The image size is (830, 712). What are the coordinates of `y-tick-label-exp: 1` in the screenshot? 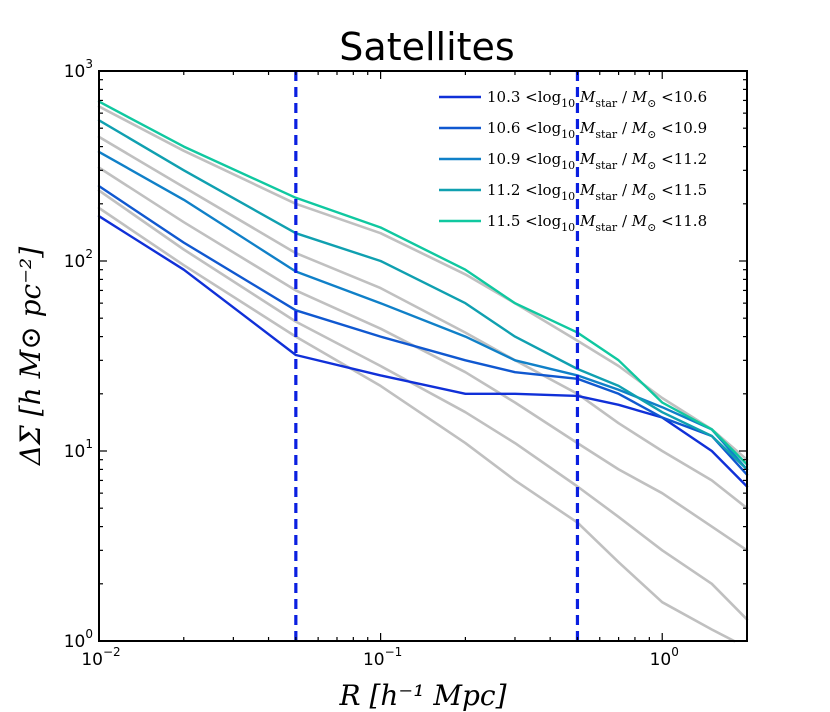 It's located at (89, 444).